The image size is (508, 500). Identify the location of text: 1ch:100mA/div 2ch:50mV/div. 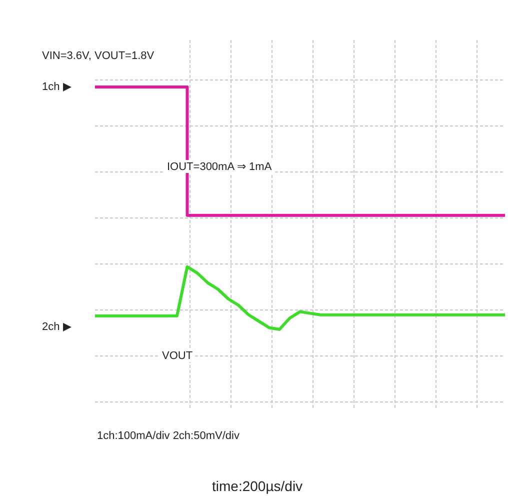
(168, 436).